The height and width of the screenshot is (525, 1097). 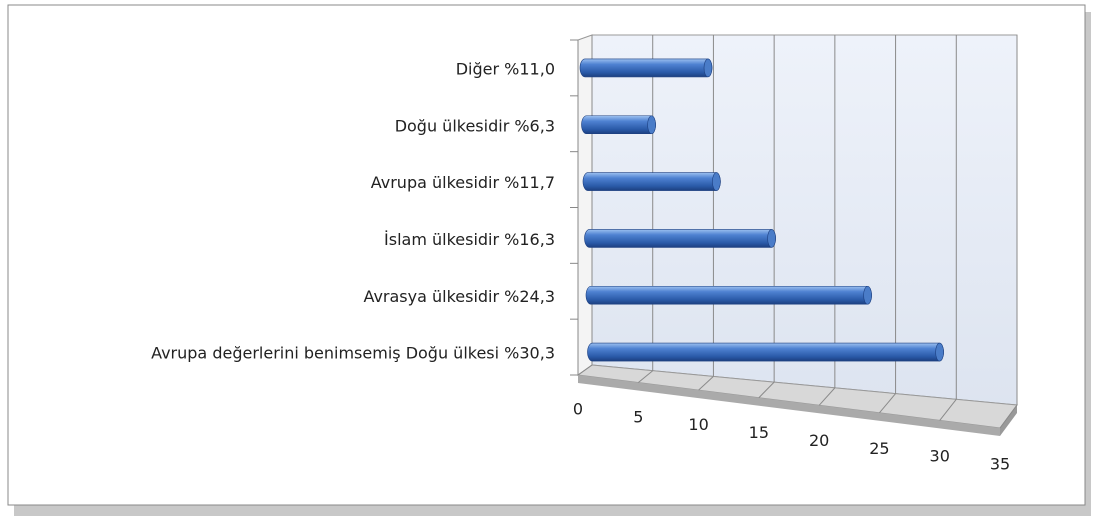 What do you see at coordinates (1000, 464) in the screenshot?
I see `x-tick-label: 35` at bounding box center [1000, 464].